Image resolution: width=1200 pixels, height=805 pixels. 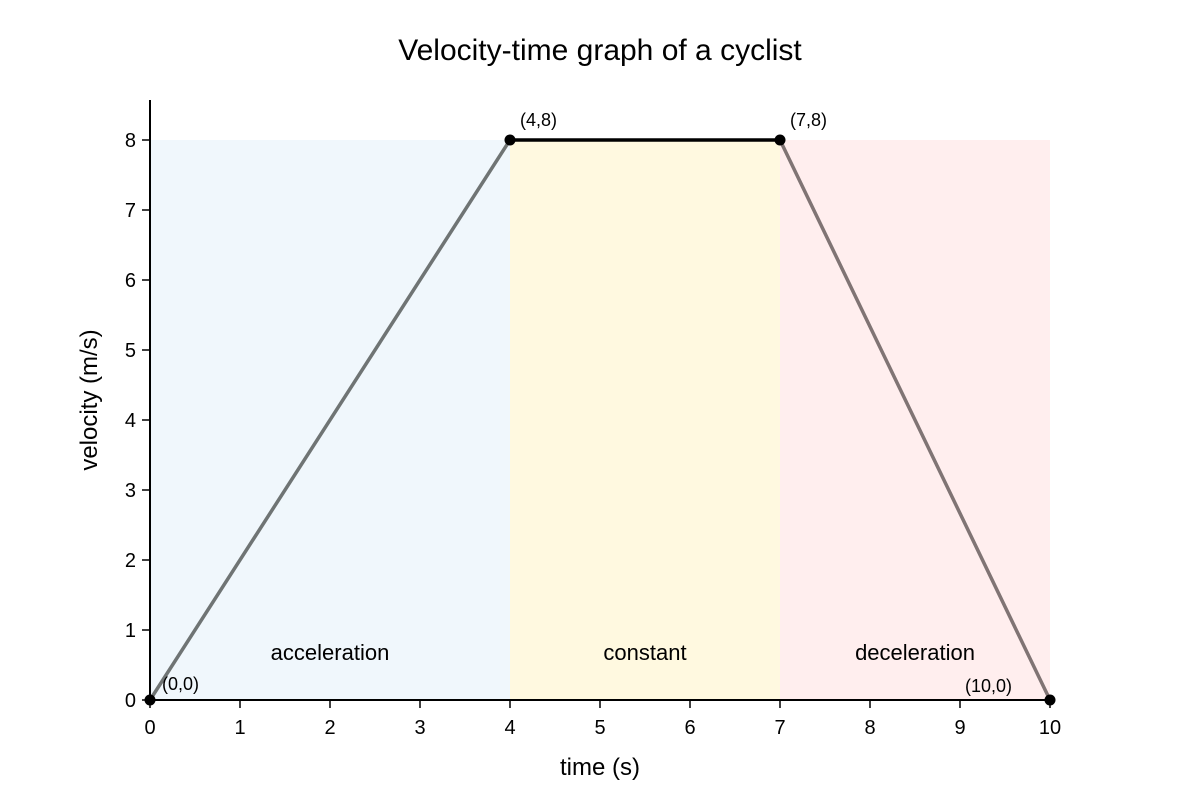 What do you see at coordinates (130, 631) in the screenshot?
I see `y-tick-label: 1` at bounding box center [130, 631].